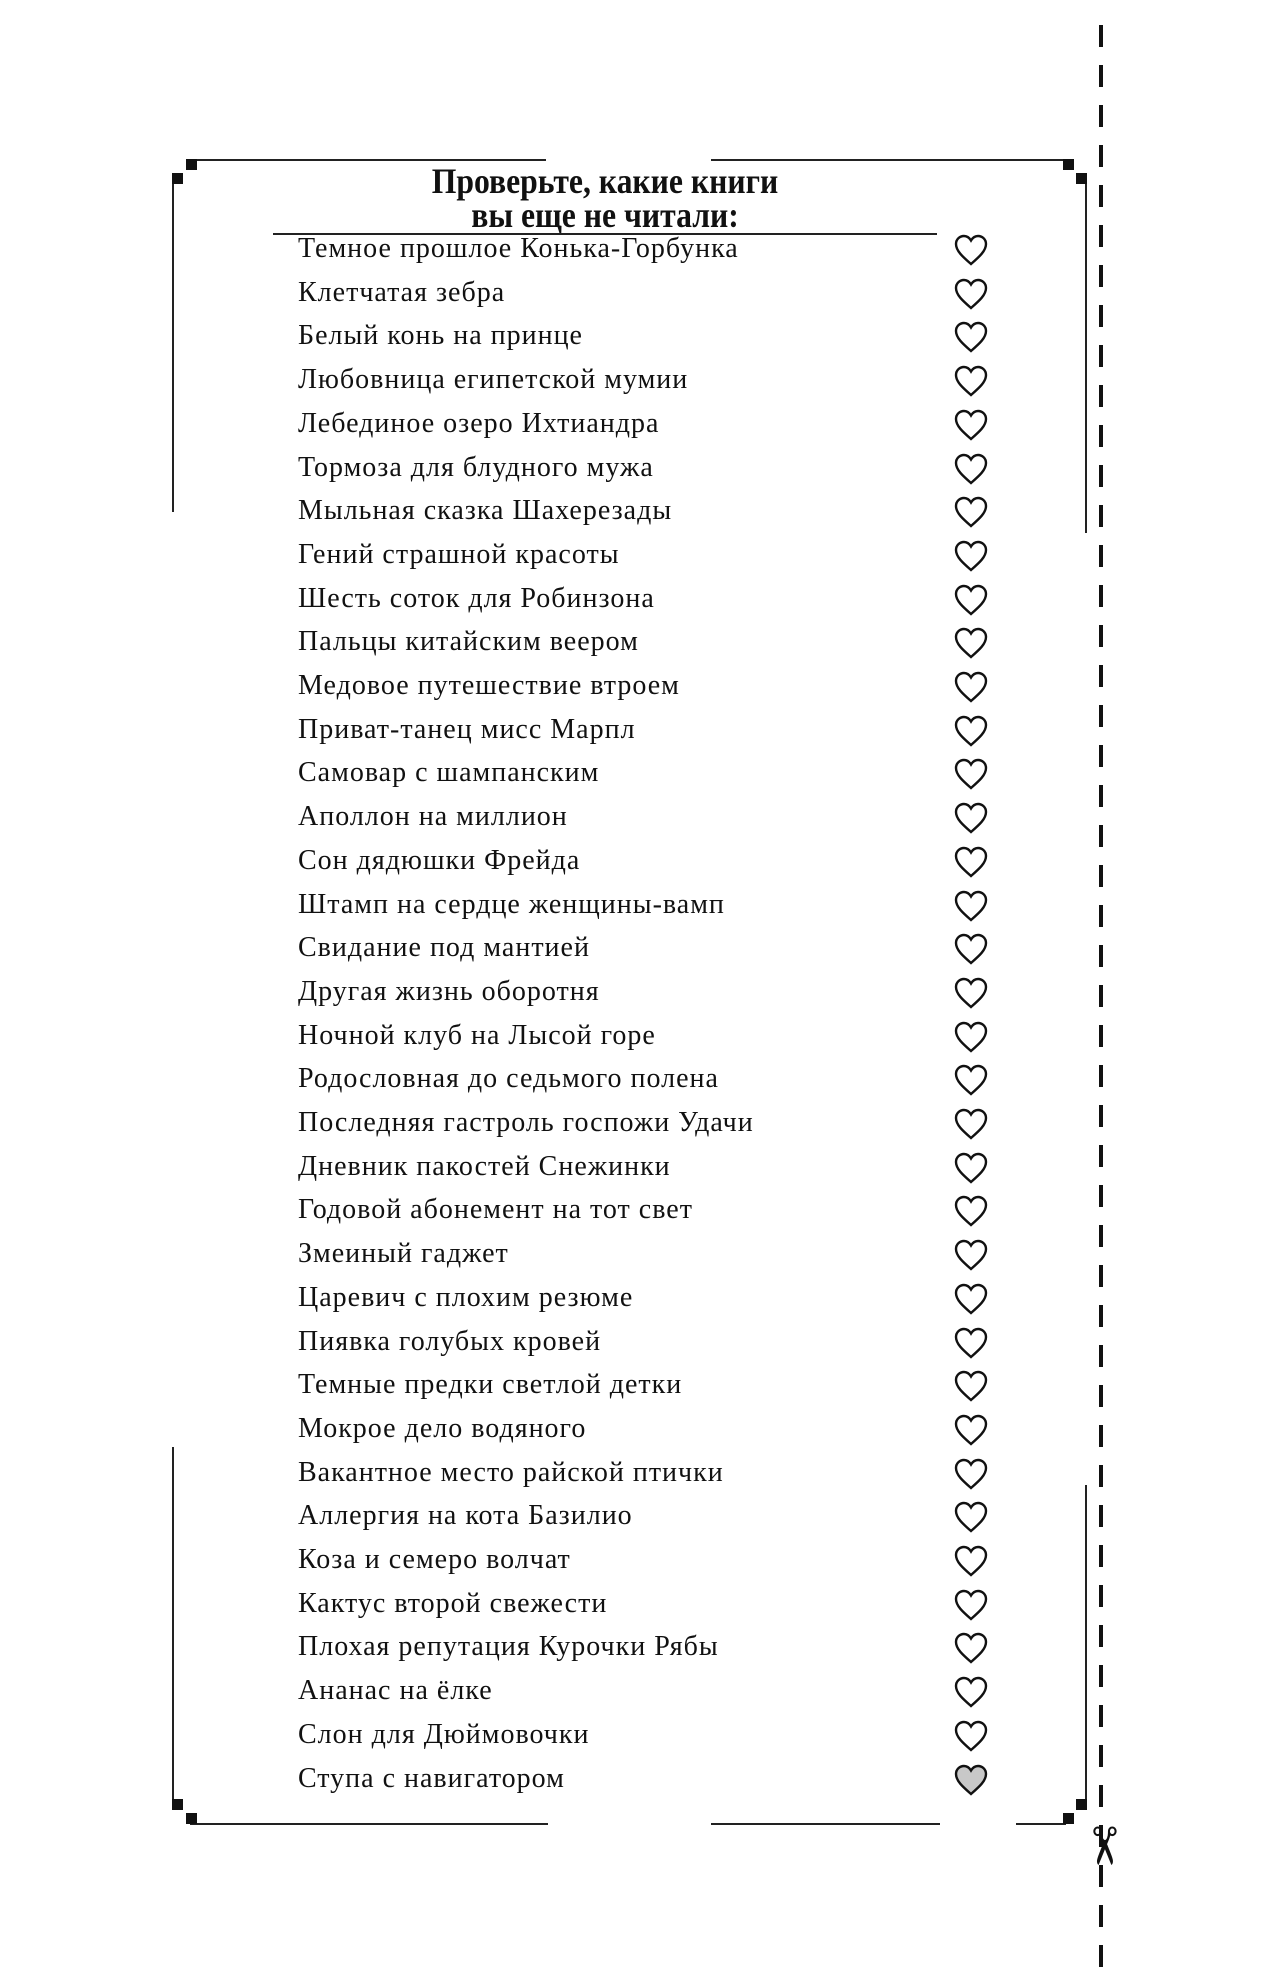 This screenshot has width=1269, height=1985. Describe the element at coordinates (605, 234) in the screenshot. I see `title-underline` at that location.